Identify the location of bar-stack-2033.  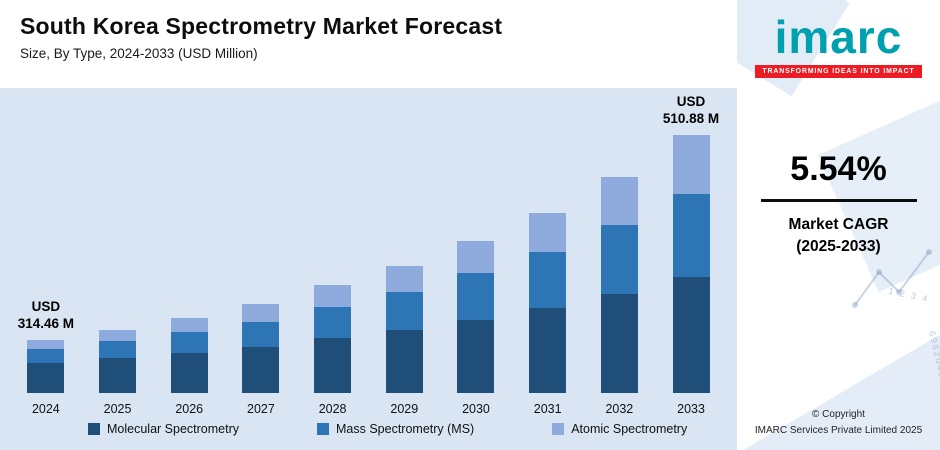
(691, 264).